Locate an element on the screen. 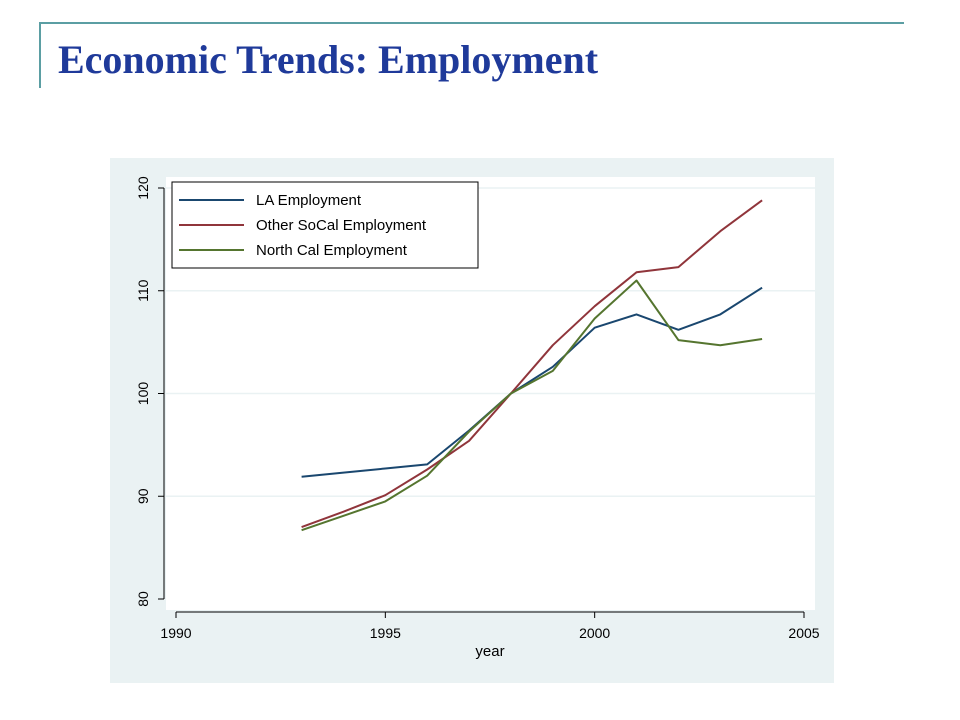  x-tick-label: 2000 is located at coordinates (594, 633).